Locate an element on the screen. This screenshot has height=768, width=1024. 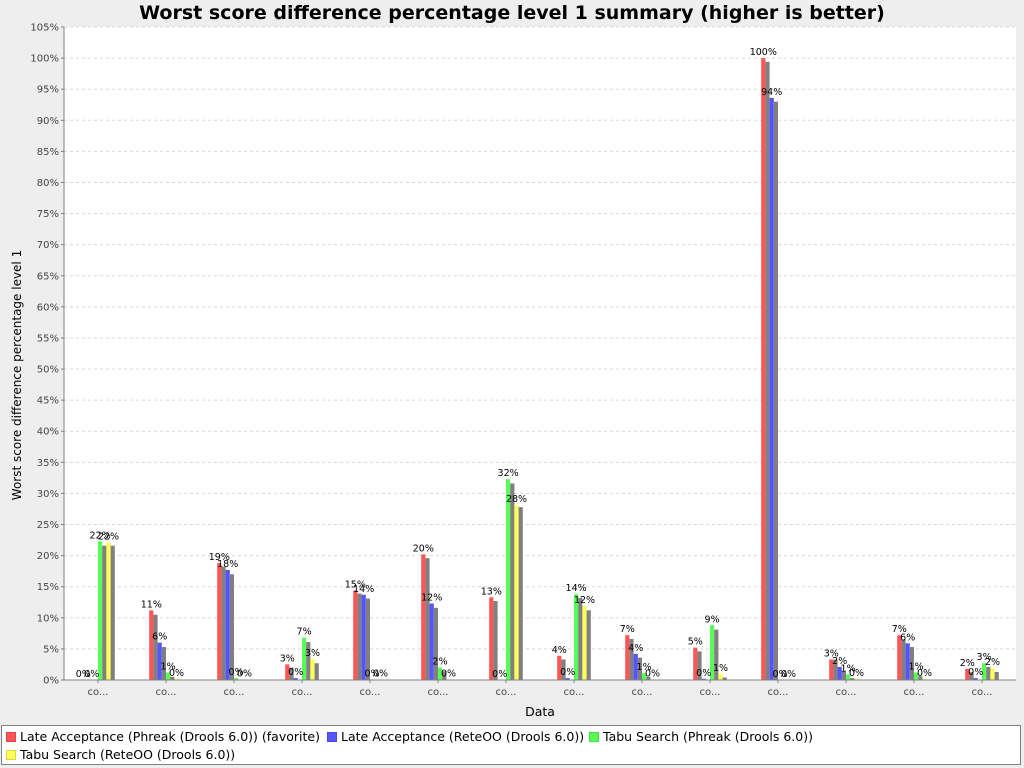
y-tick-label: 40% is located at coordinates (48, 432).